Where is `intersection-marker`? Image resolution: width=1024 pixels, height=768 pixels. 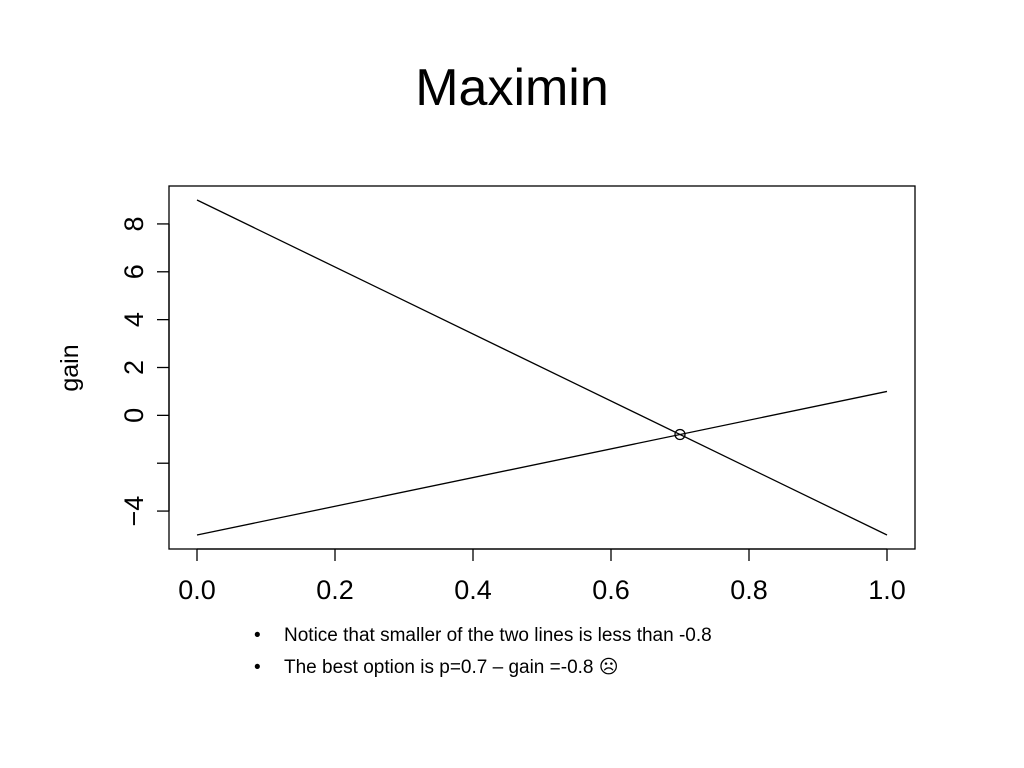 intersection-marker is located at coordinates (680, 434).